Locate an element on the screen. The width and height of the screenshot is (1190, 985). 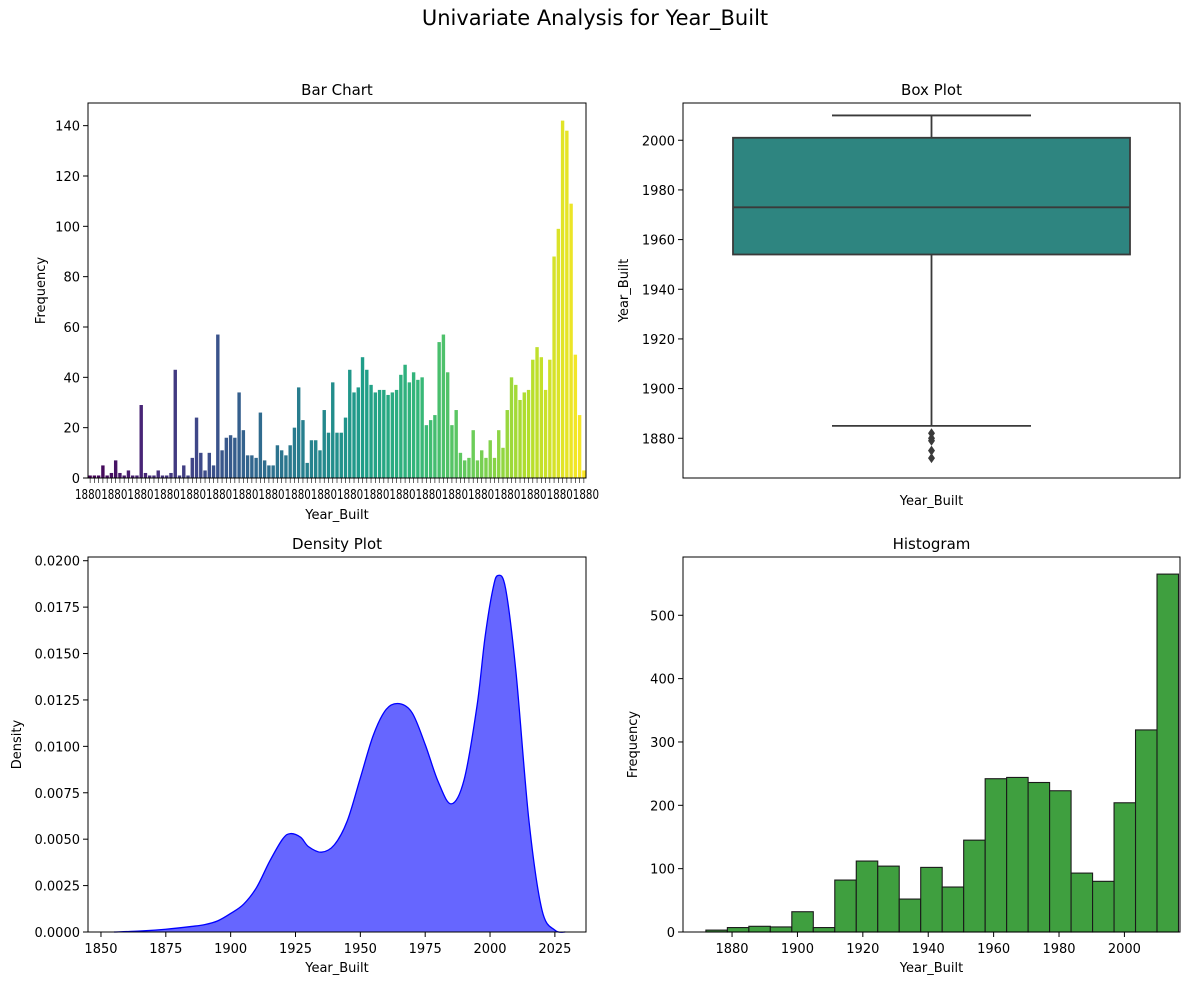
box-plot-ytick-label: 1900 is located at coordinates (658, 390).